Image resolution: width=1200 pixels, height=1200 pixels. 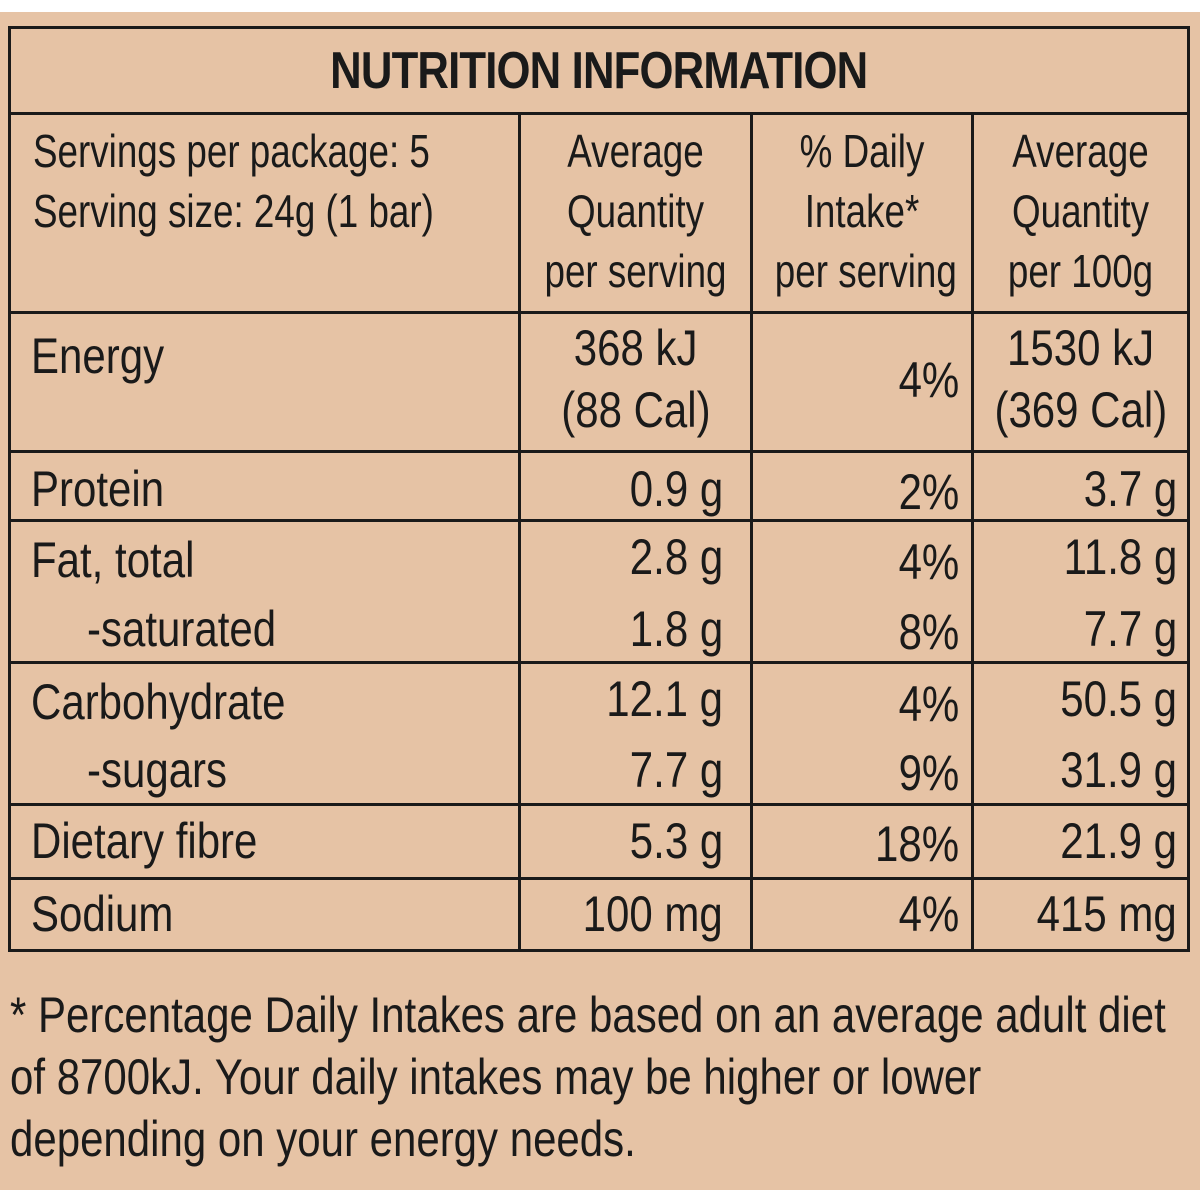 I want to click on fat-daily-intake: 4%, so click(x=928, y=562).